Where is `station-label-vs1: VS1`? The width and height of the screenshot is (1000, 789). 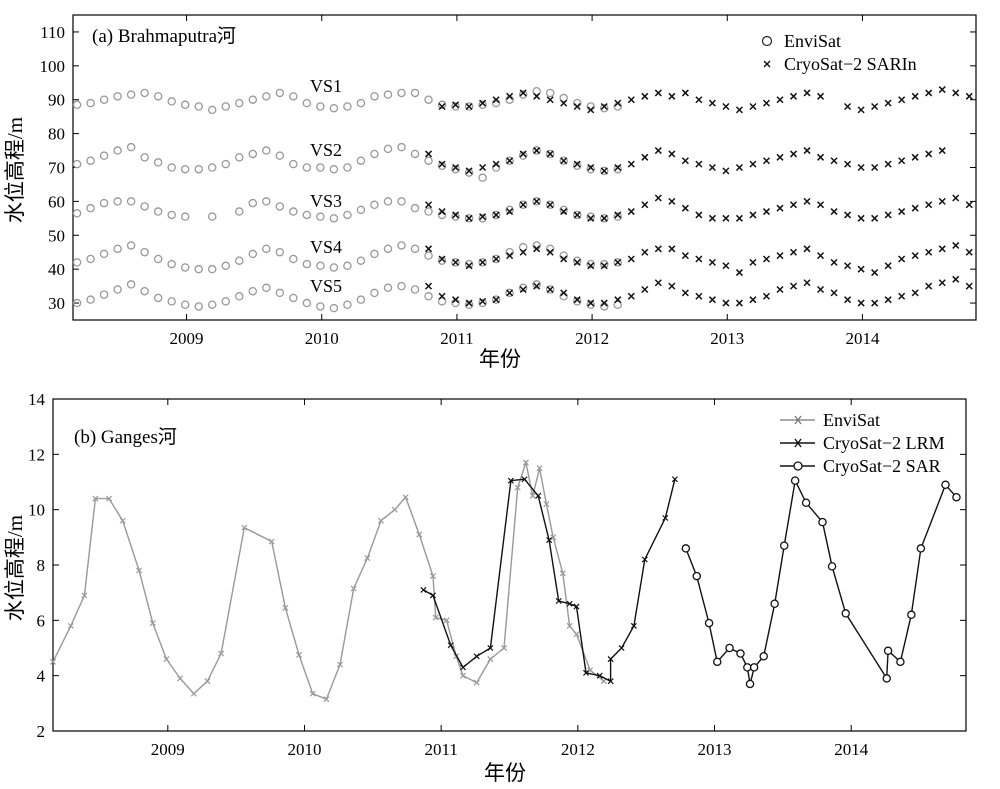
station-label-vs1: VS1 is located at coordinates (326, 86).